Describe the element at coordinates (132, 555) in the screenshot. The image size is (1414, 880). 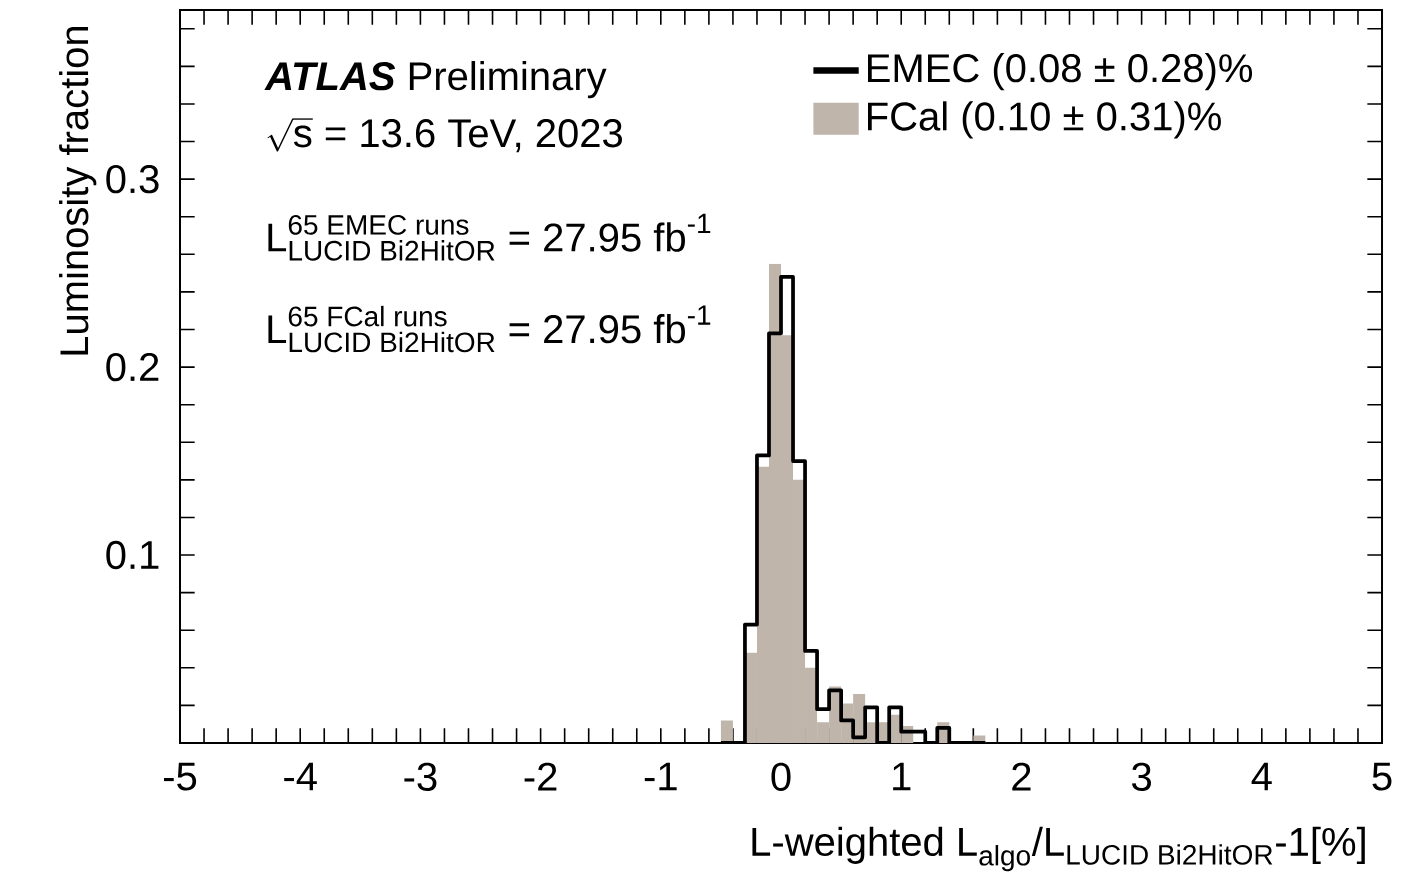
I see `y-tick-label: 0.1` at that location.